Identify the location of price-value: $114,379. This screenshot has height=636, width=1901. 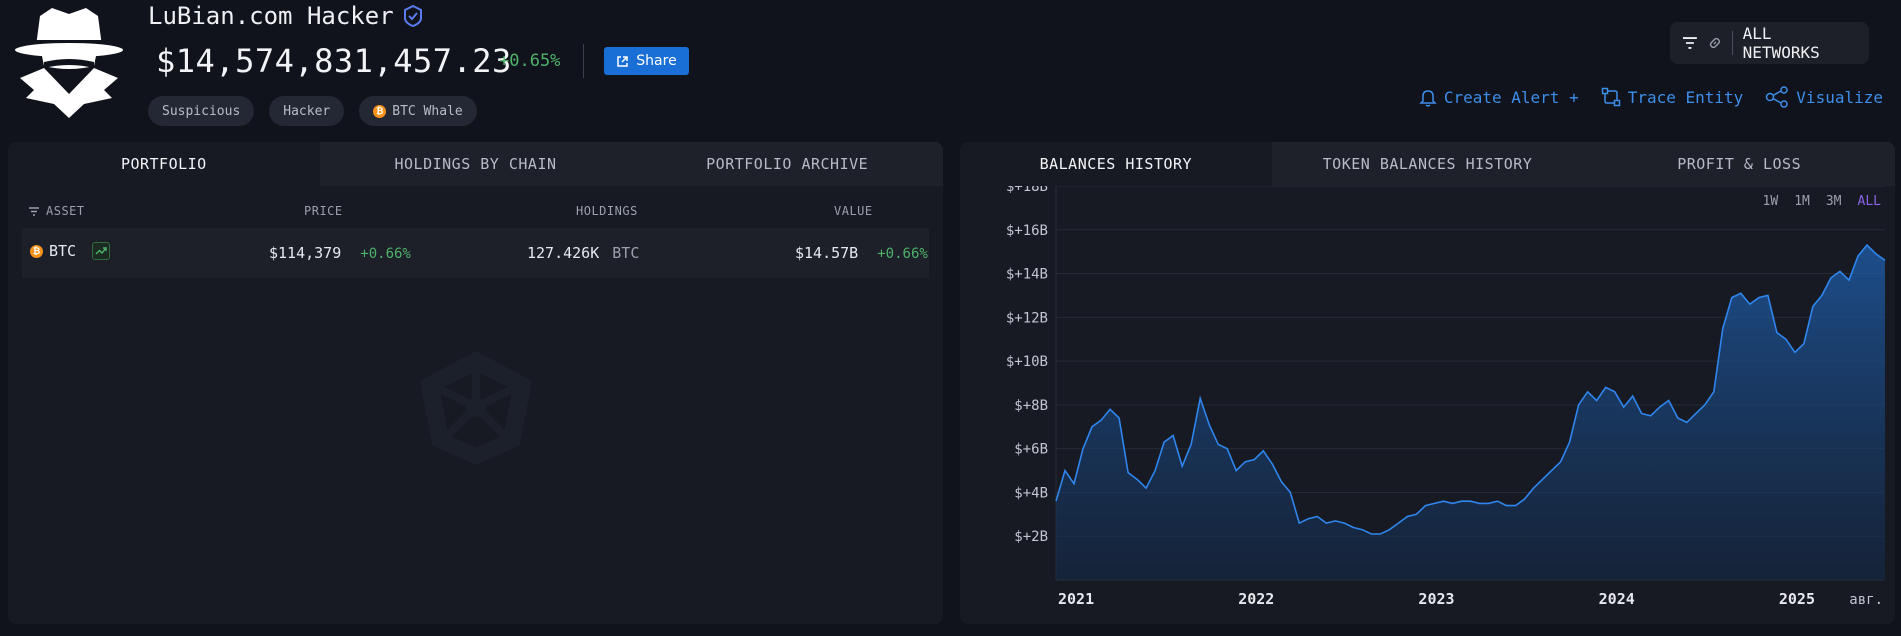
(305, 253).